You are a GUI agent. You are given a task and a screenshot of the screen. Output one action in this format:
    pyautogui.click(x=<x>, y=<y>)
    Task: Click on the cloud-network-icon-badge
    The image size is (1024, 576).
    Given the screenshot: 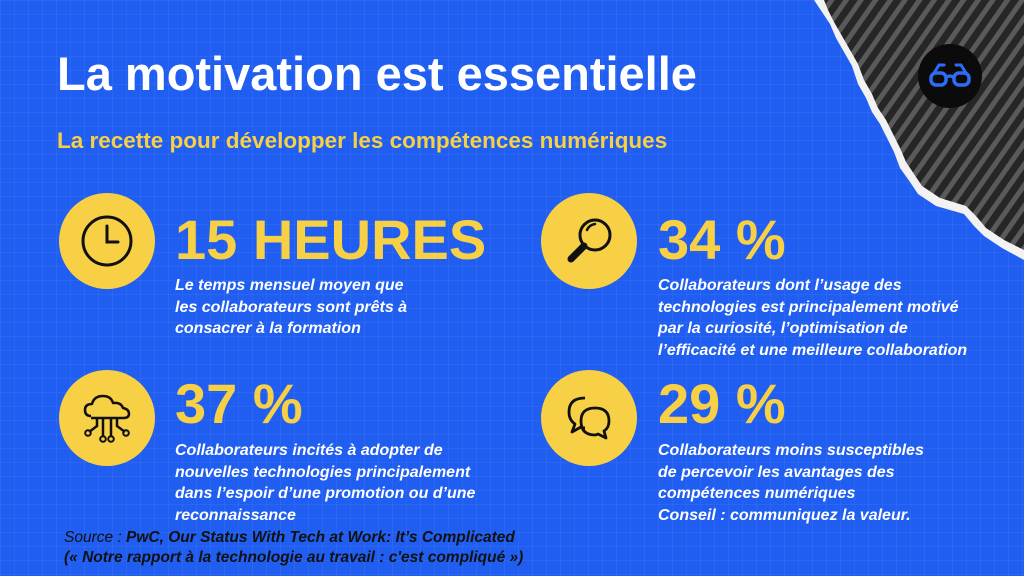 What is the action you would take?
    pyautogui.click(x=107, y=418)
    